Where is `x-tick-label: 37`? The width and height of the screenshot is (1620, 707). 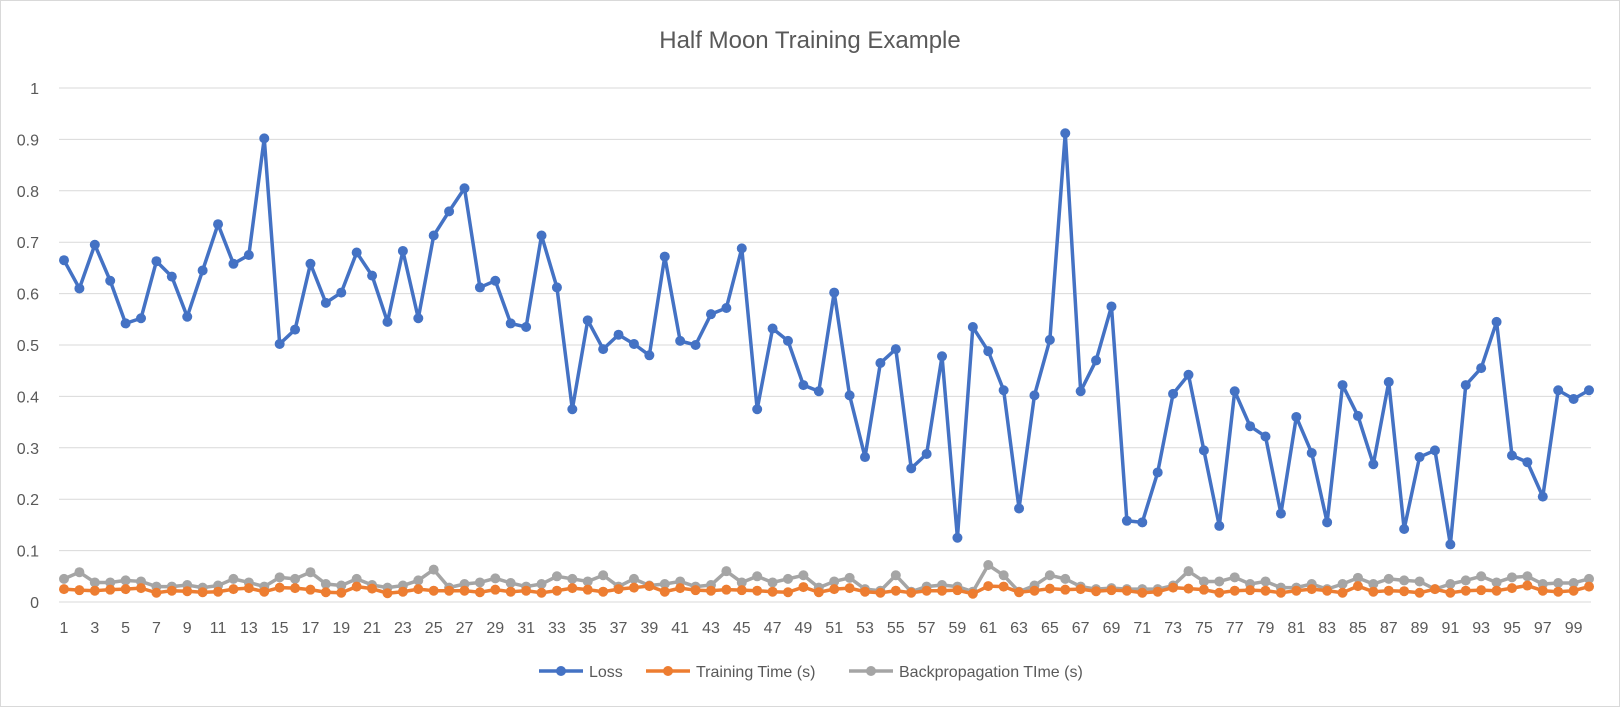 x-tick-label: 37 is located at coordinates (619, 628).